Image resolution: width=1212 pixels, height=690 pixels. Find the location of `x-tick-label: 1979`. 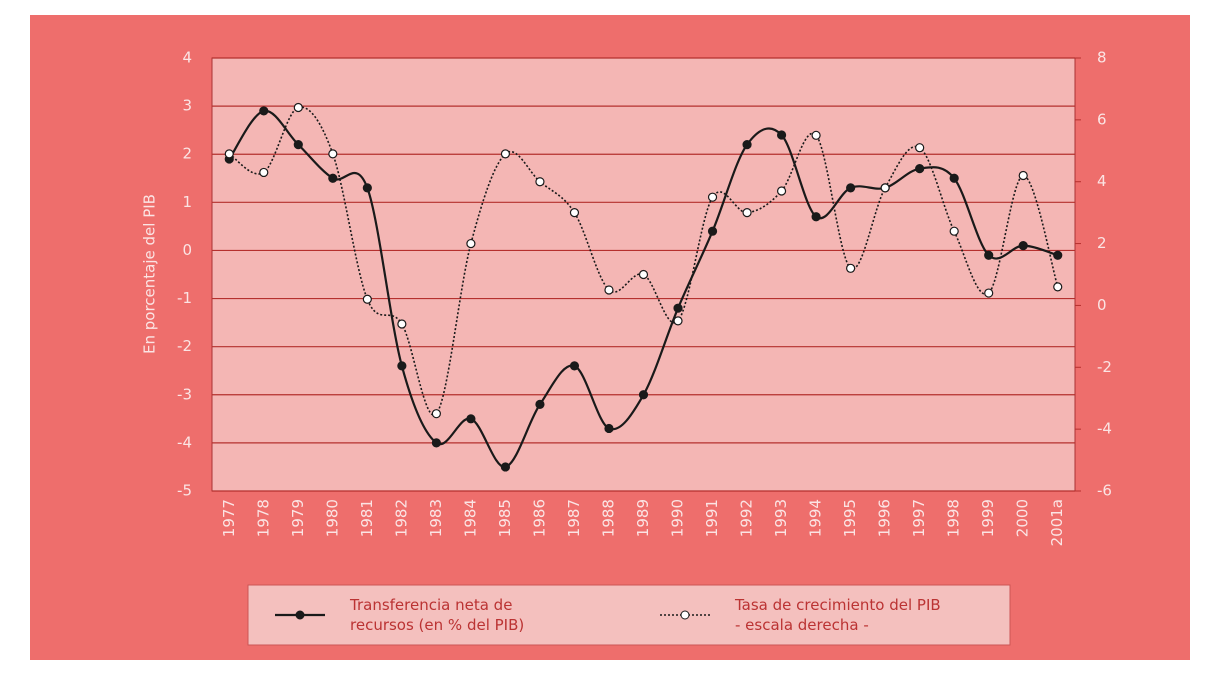

x-tick-label: 1979 is located at coordinates (298, 518).